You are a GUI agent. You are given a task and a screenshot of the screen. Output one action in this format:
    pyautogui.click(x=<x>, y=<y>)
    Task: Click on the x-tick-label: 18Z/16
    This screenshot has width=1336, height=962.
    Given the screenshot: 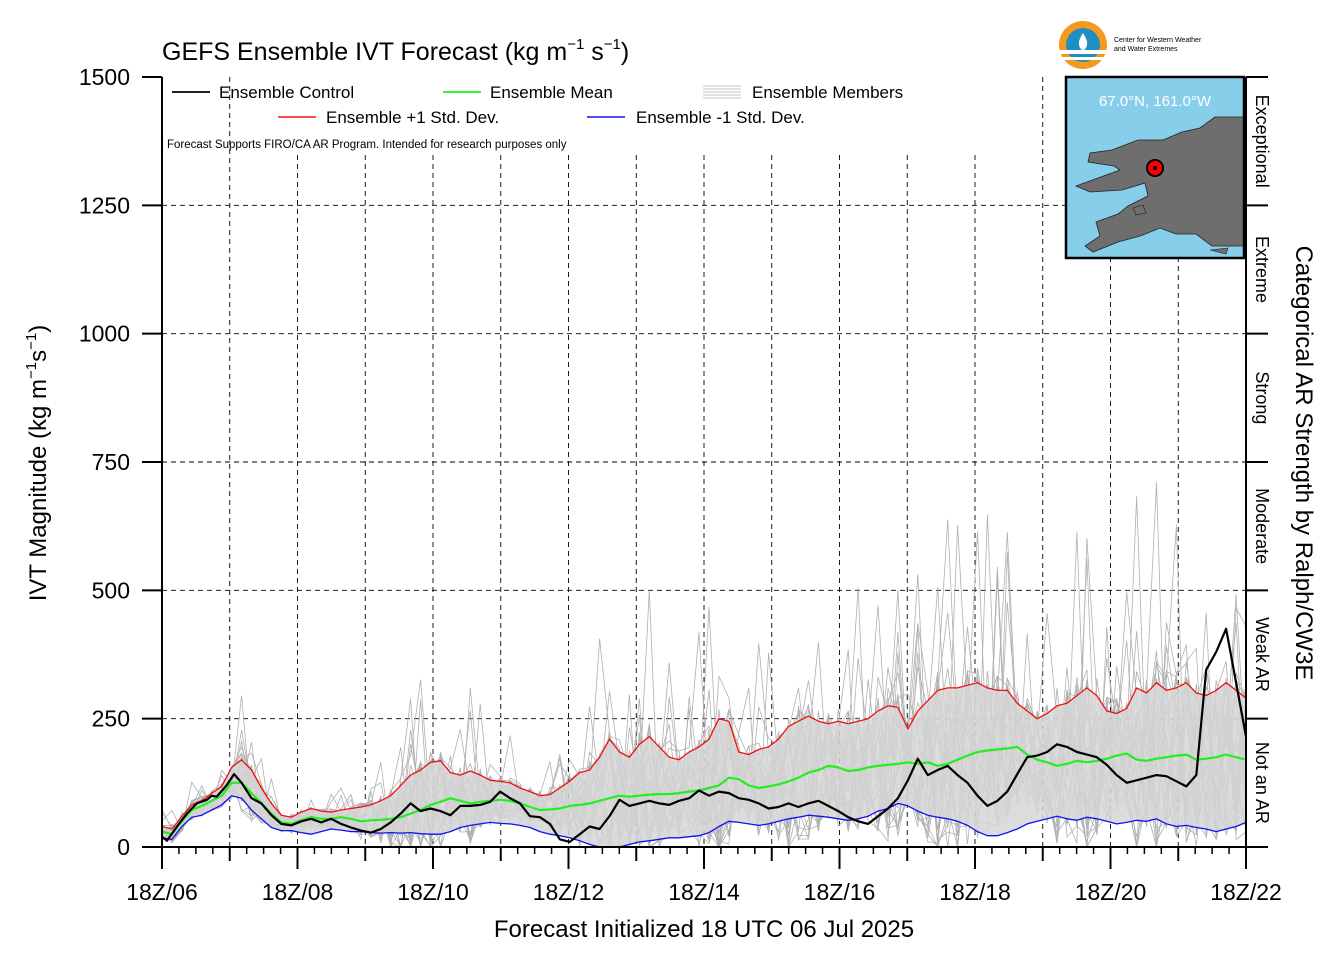 What is the action you would take?
    pyautogui.click(x=840, y=892)
    